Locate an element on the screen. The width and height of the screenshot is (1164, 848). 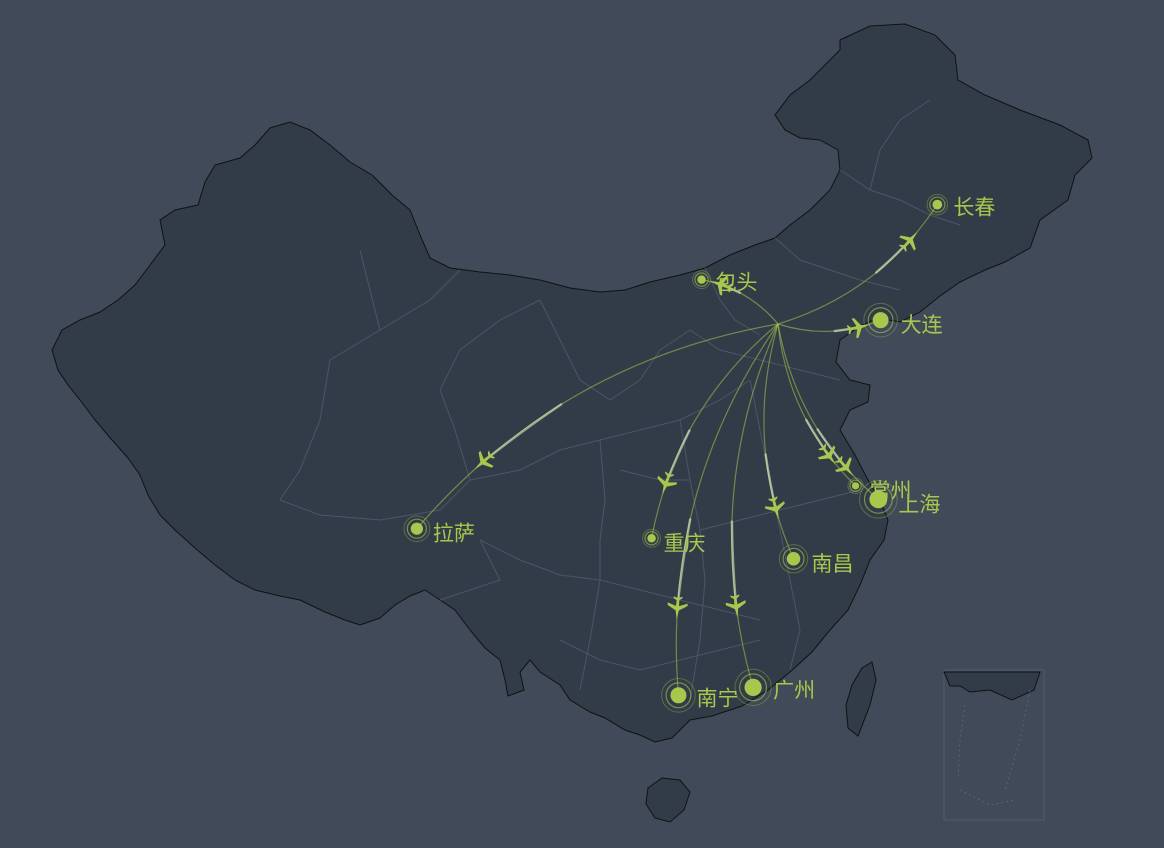
south-china-sea-inset is located at coordinates (994, 745).